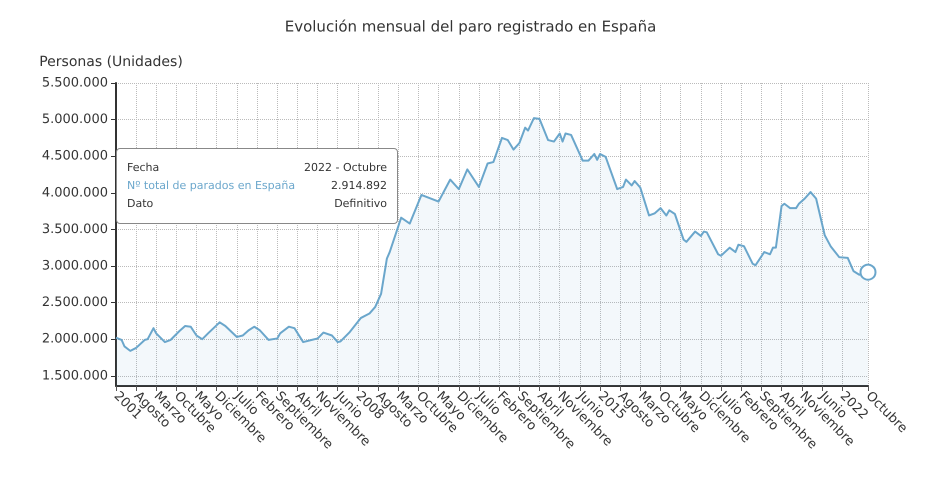 This screenshot has width=941, height=483. Describe the element at coordinates (75, 266) in the screenshot. I see `y-tick-label: 3.000.000` at that location.